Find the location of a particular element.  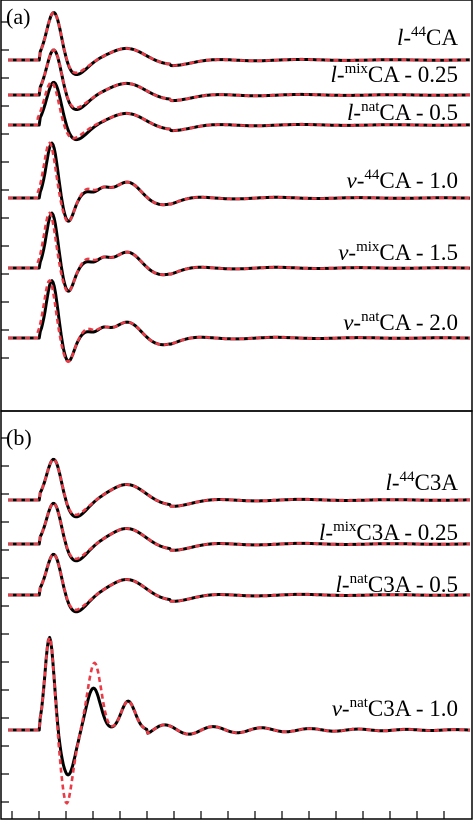

curve-label: l-44CA is located at coordinates (427, 37).